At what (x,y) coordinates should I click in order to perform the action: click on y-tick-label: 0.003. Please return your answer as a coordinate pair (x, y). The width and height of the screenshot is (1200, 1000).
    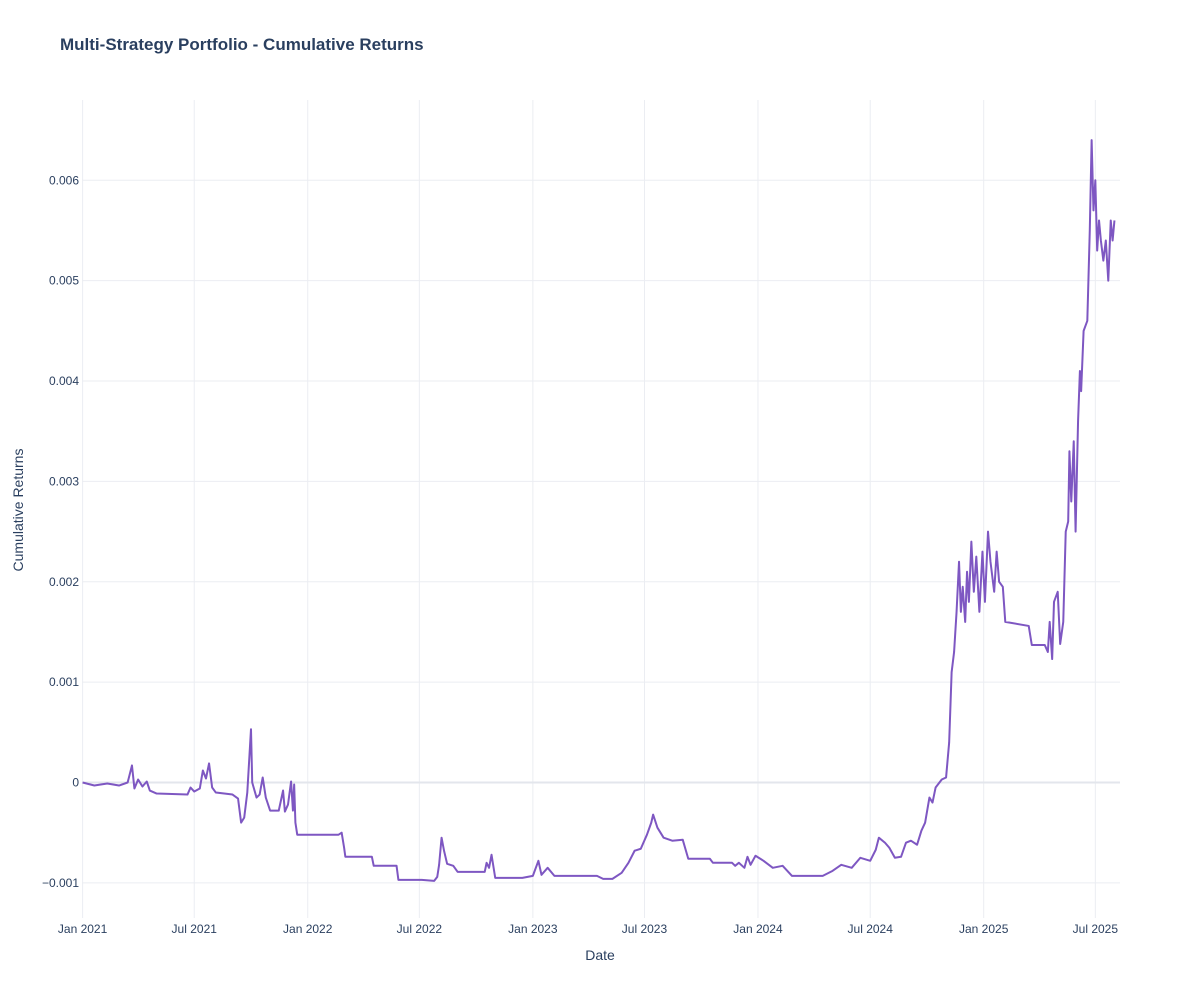
    Looking at the image, I should click on (64, 481).